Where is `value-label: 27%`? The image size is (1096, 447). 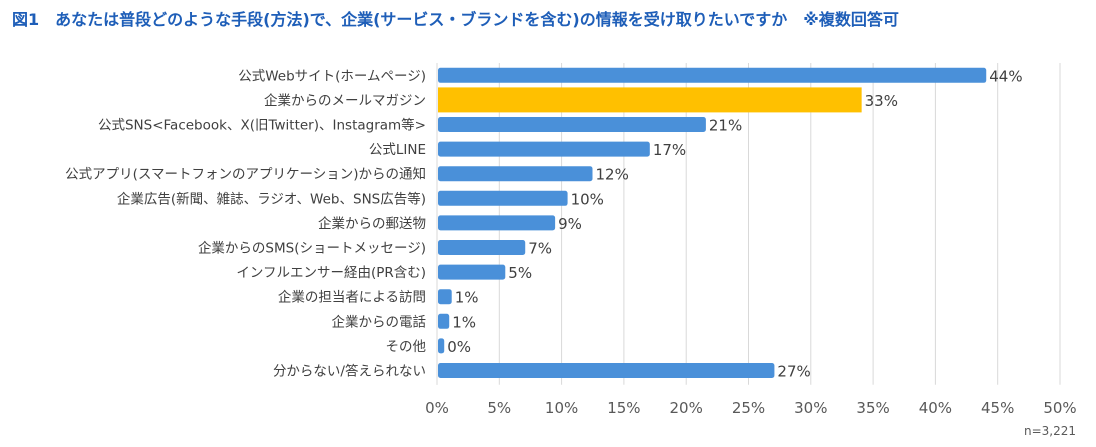 value-label: 27% is located at coordinates (793, 372).